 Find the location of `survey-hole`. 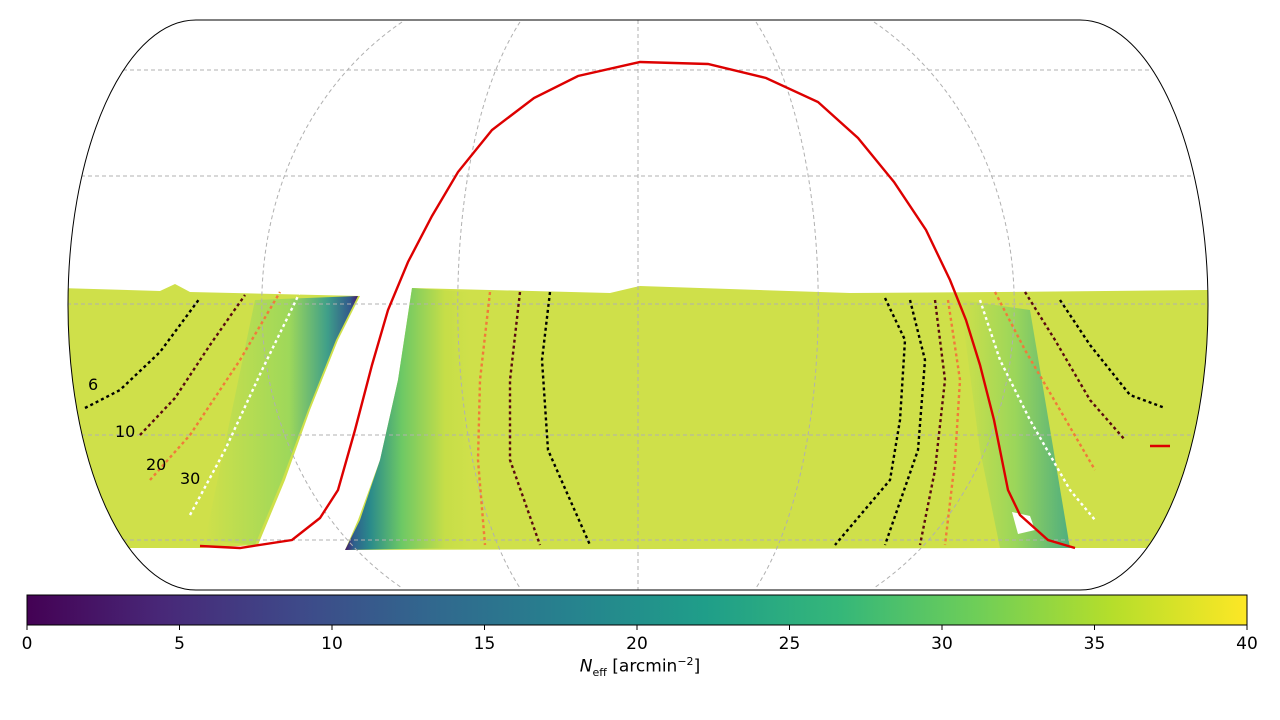

survey-hole is located at coordinates (1023, 523).